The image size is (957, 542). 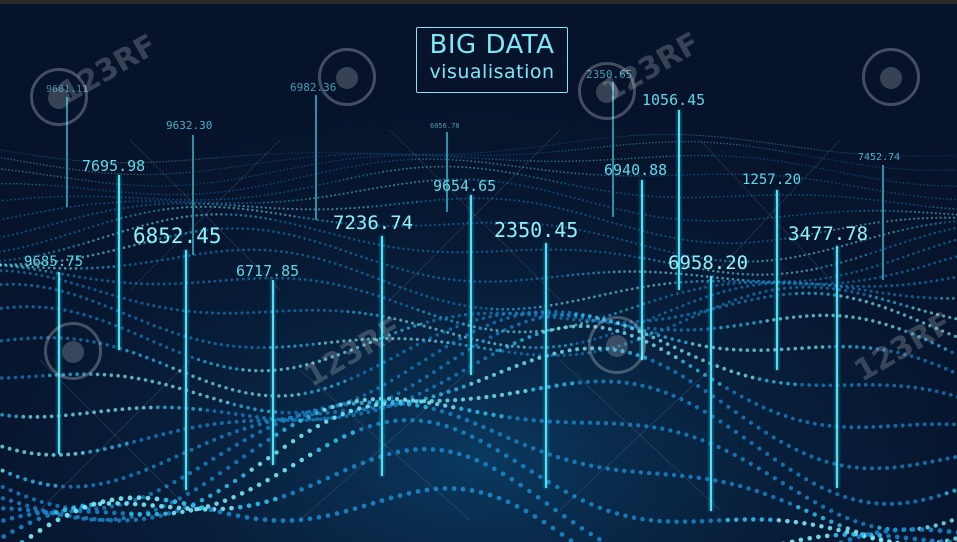 What do you see at coordinates (636, 170) in the screenshot?
I see `data-label: 6940.88` at bounding box center [636, 170].